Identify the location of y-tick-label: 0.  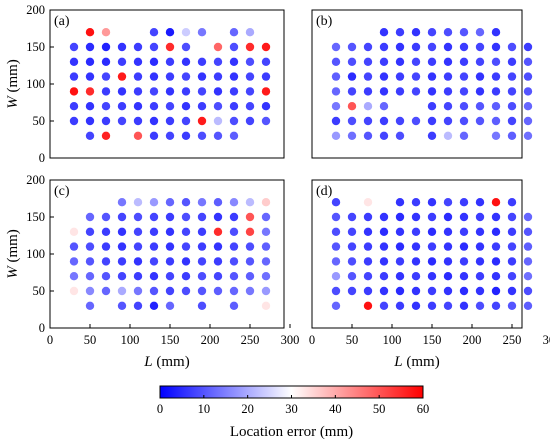
(42, 328).